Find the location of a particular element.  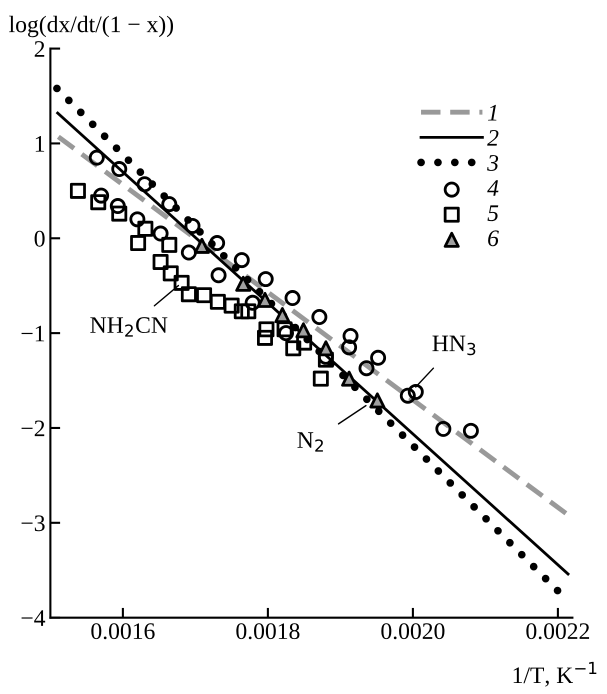

x-tick-label: 0.0018 is located at coordinates (268, 631).